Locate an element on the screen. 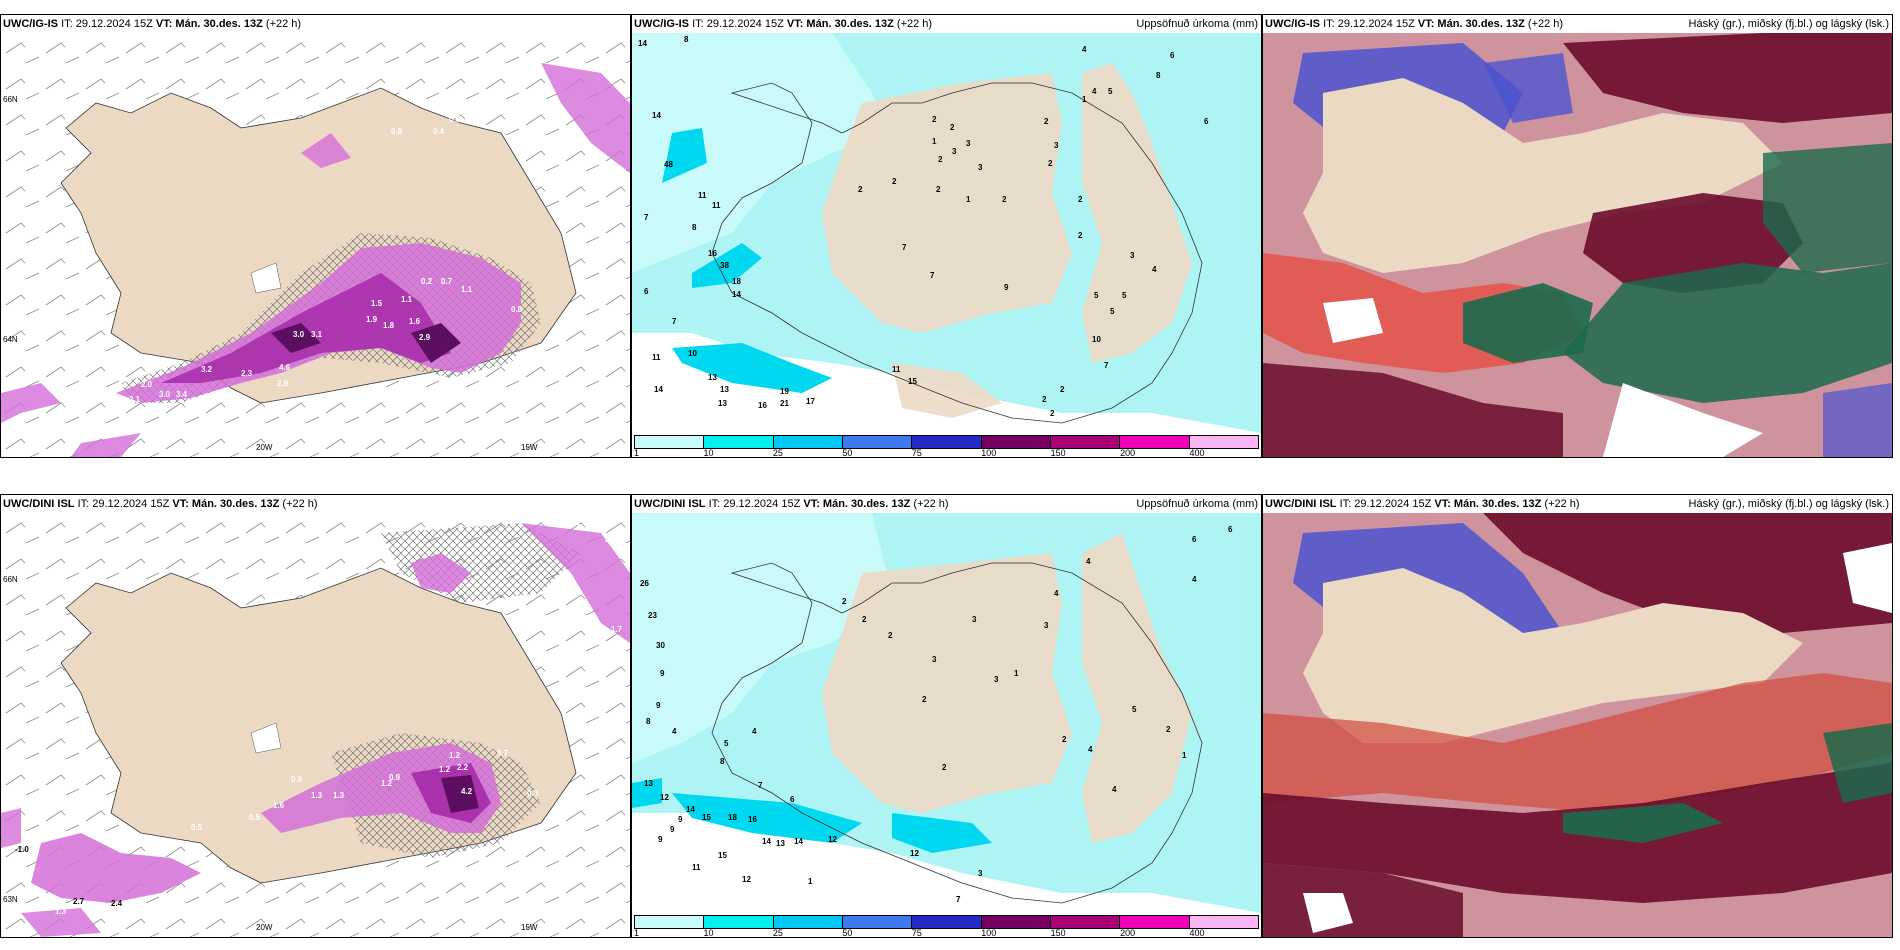  wind-label: 3.4 is located at coordinates (182, 394).